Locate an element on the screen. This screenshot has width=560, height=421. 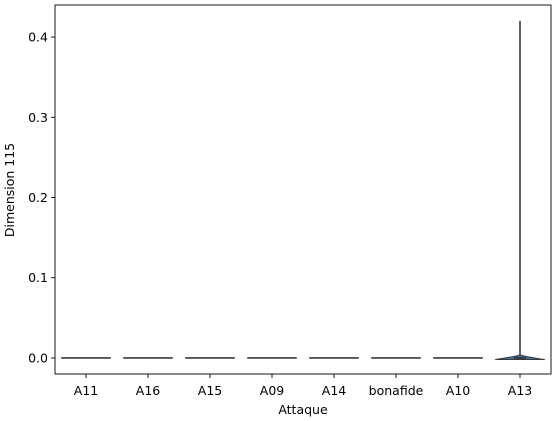
y-tick-label: 0.4 is located at coordinates (38, 37).